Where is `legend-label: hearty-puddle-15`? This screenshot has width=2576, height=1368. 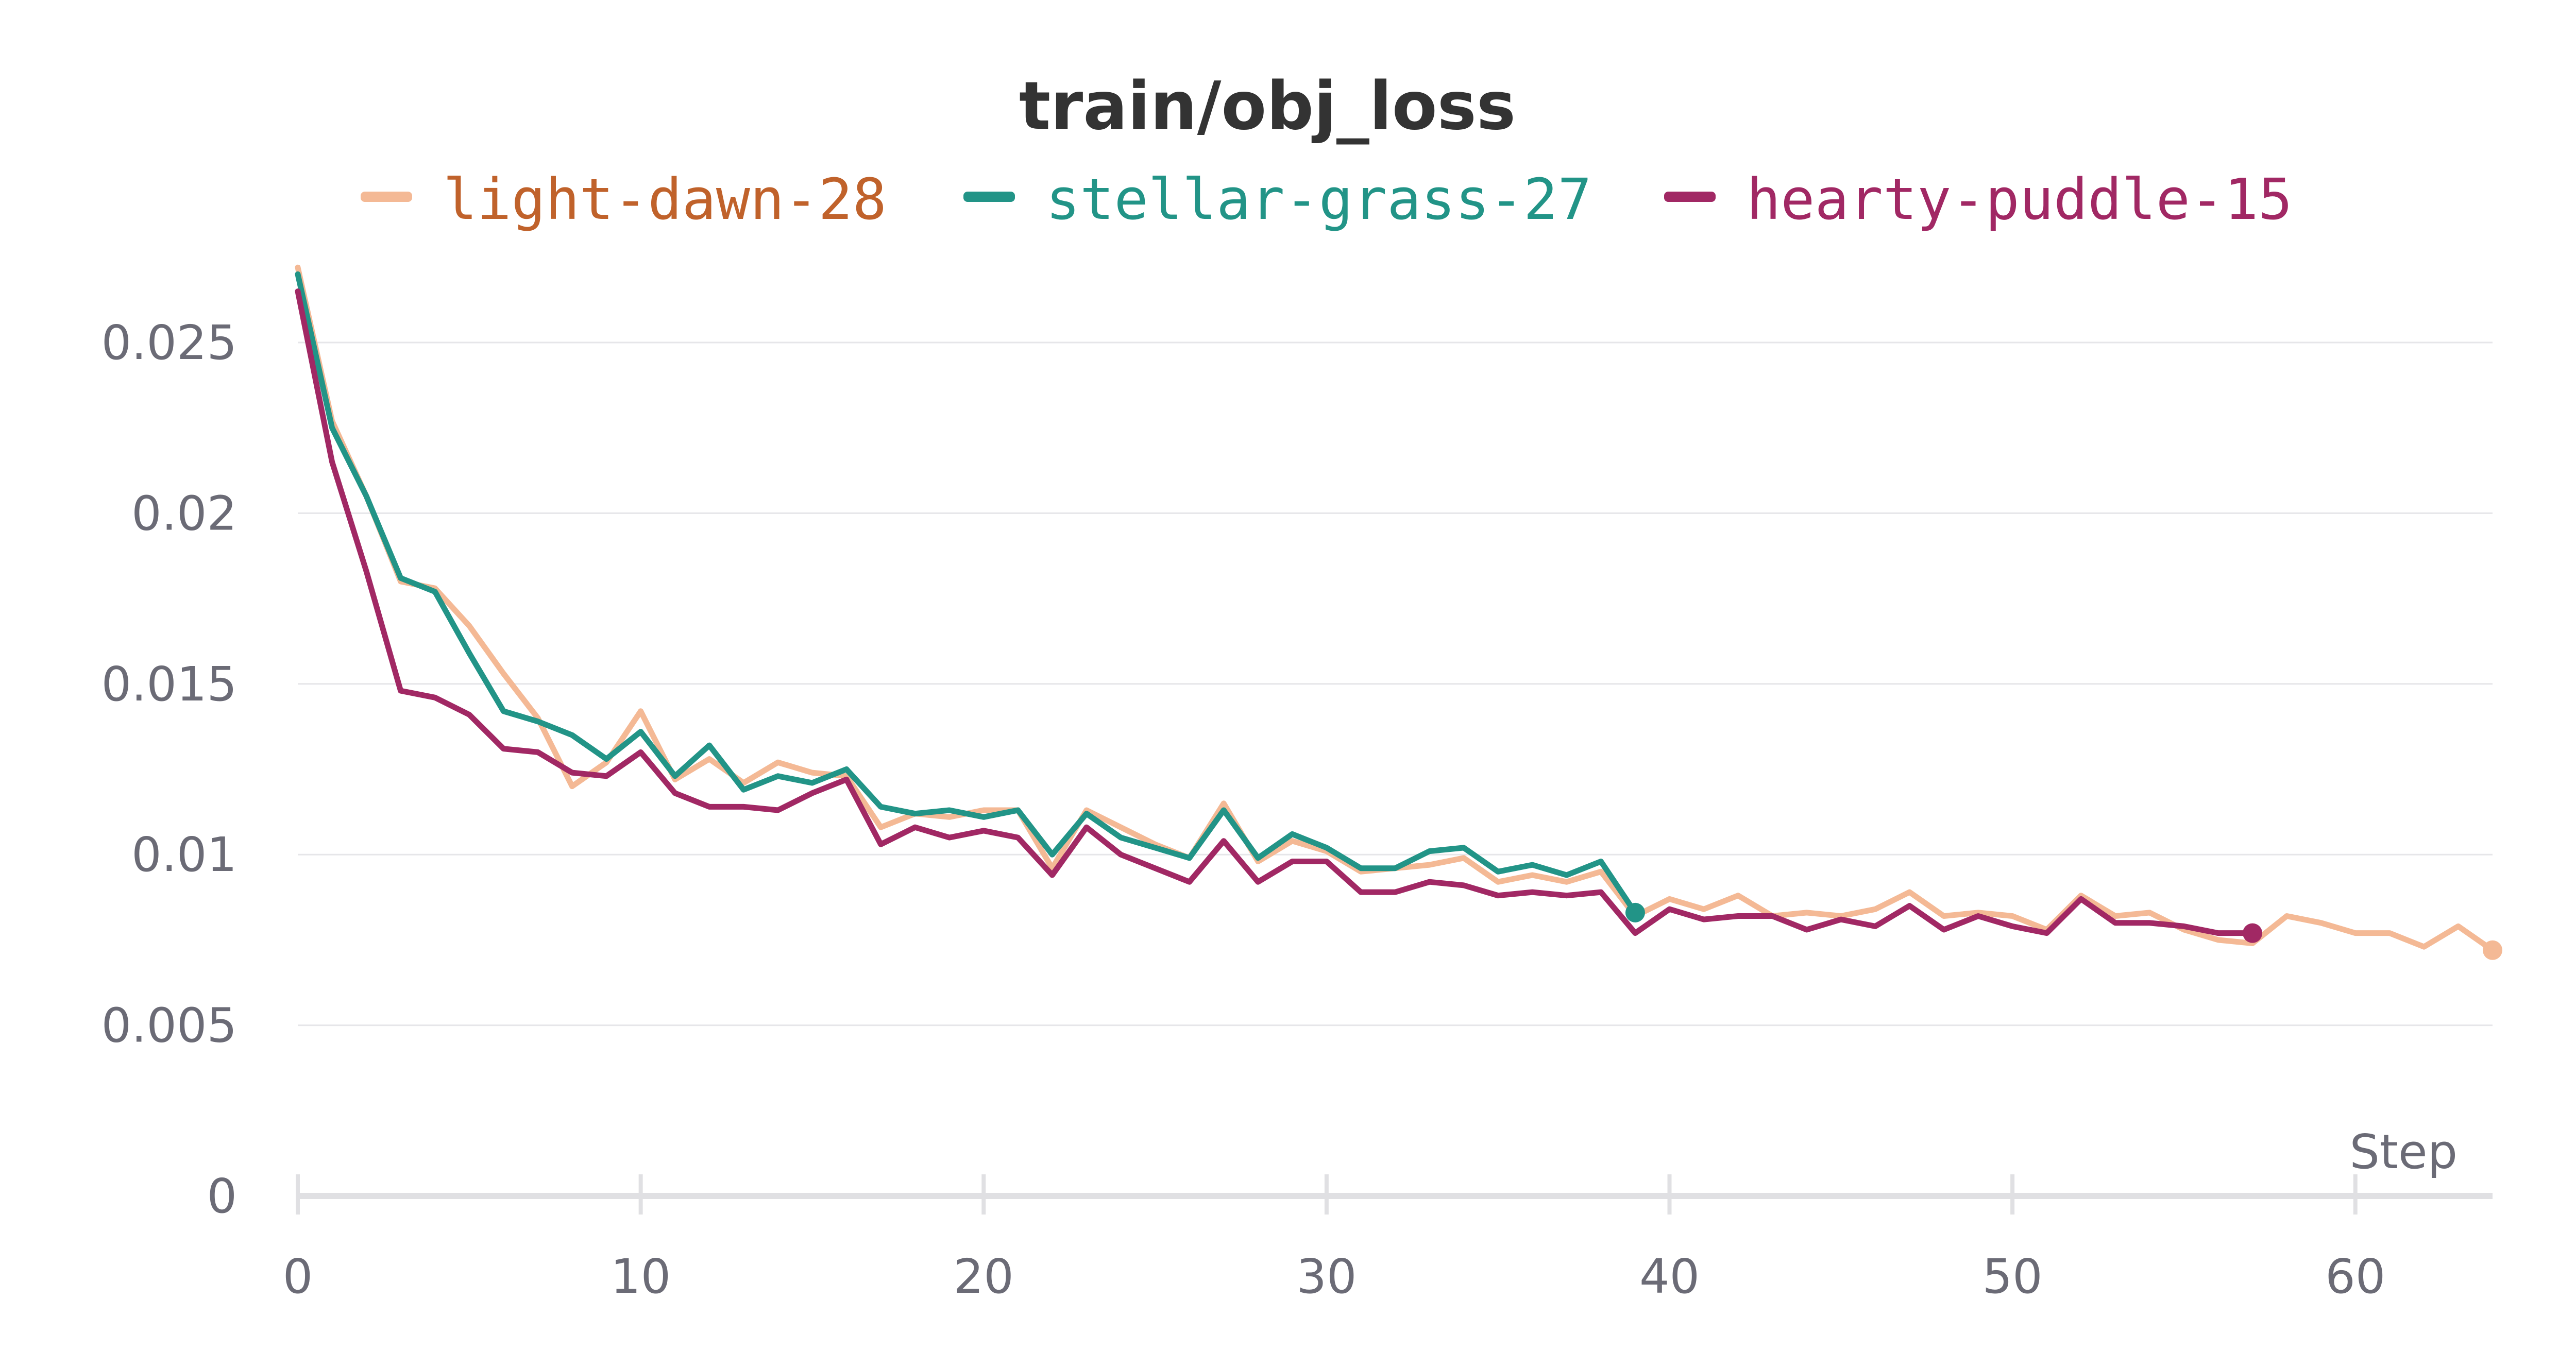
legend-label: hearty-puddle-15 is located at coordinates (2020, 199).